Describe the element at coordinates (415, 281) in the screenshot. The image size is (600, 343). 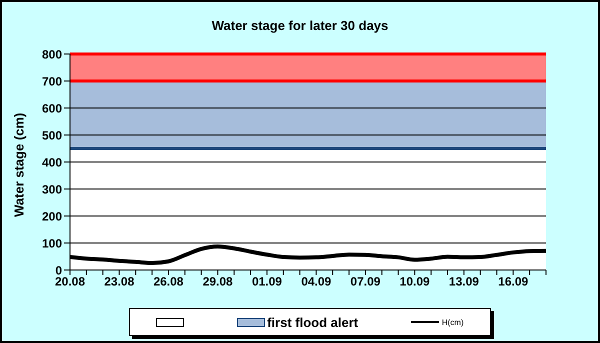
I see `x-tick-label: 10.09` at that location.